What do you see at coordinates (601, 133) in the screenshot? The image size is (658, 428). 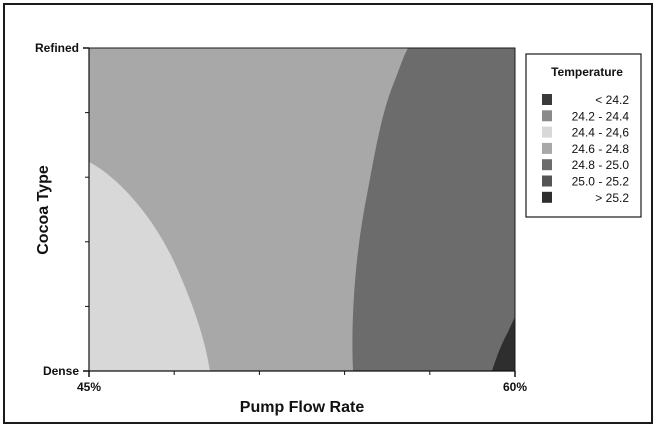 I see `legend-label: 24.4 - 24,6` at bounding box center [601, 133].